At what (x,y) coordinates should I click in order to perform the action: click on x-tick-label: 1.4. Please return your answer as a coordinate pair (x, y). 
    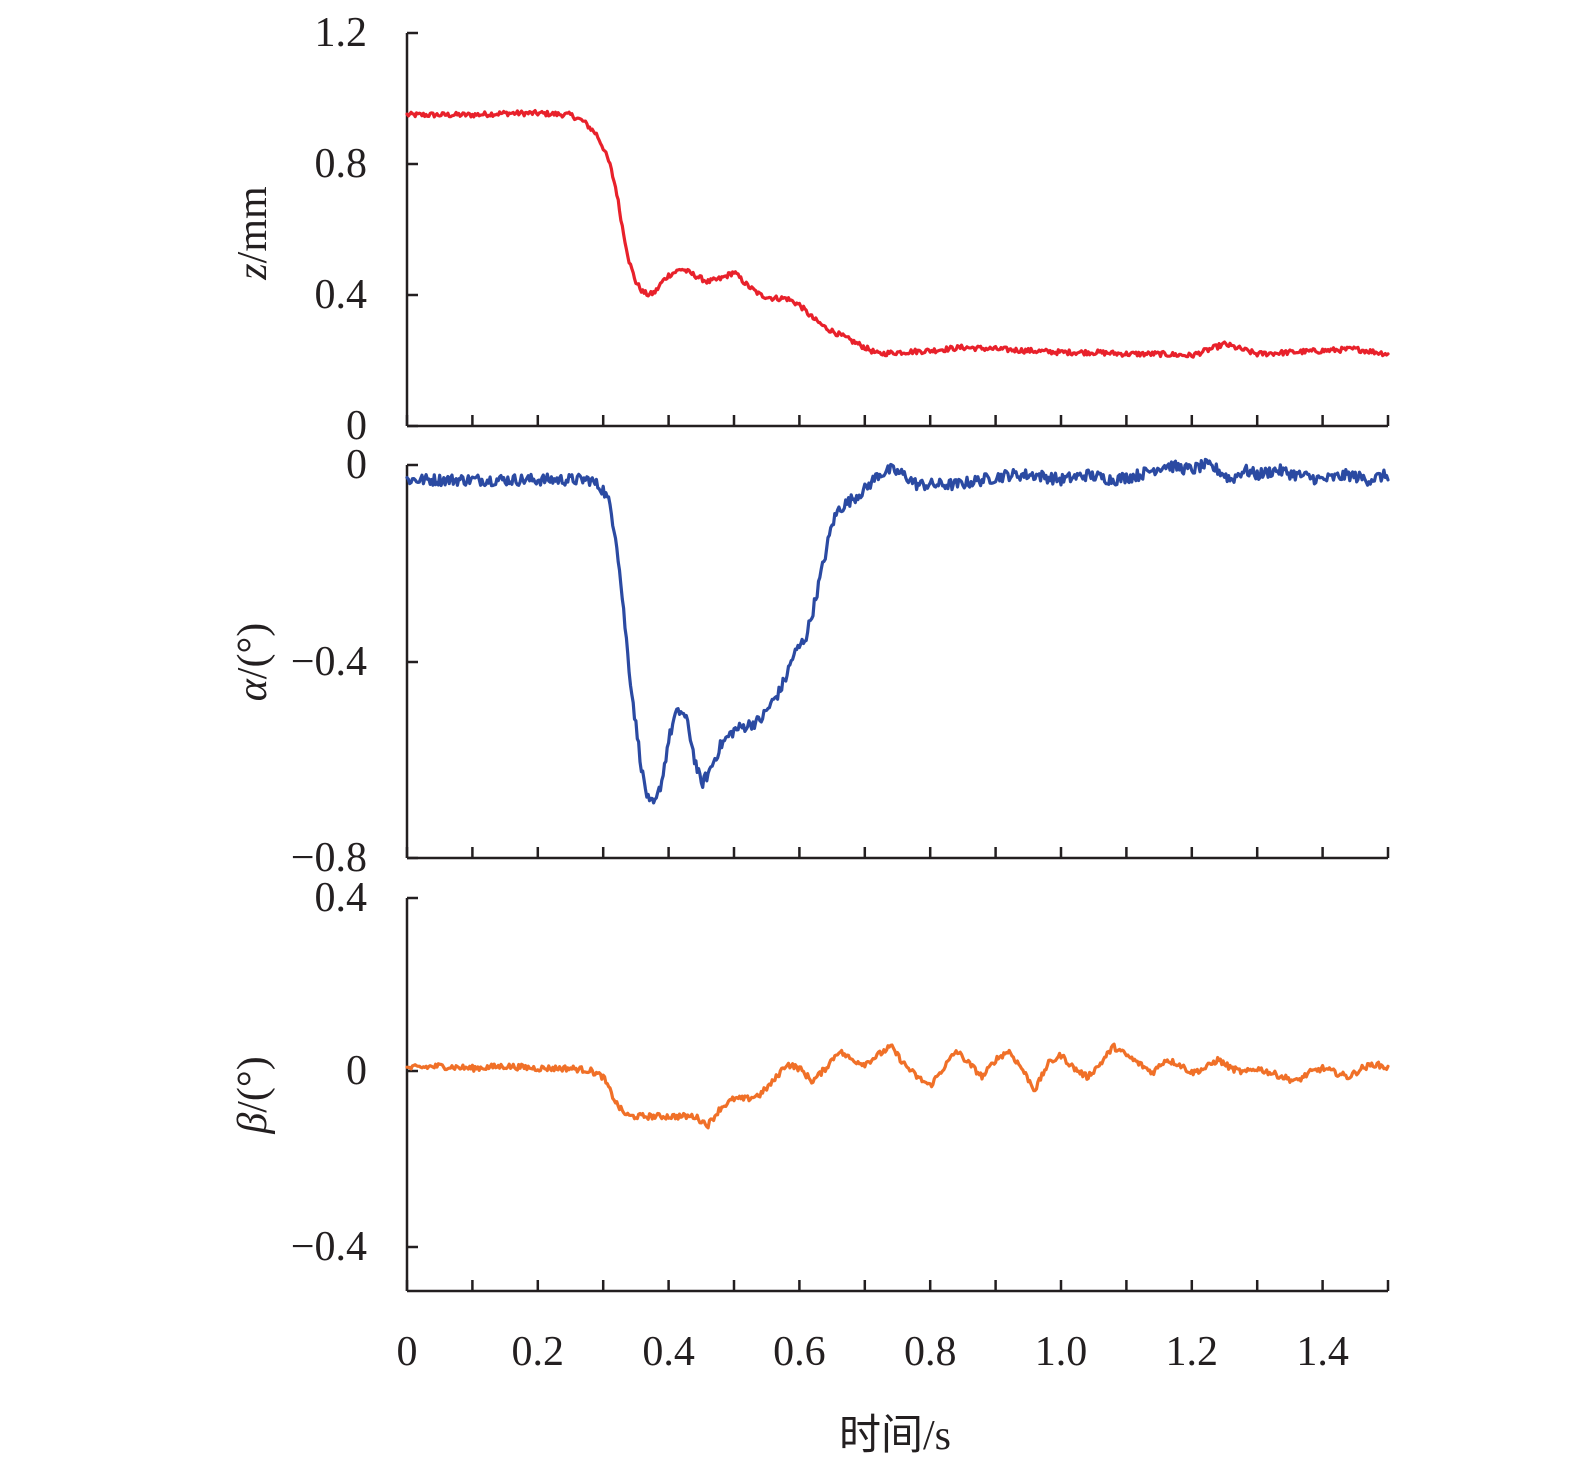
    Looking at the image, I should click on (1322, 1352).